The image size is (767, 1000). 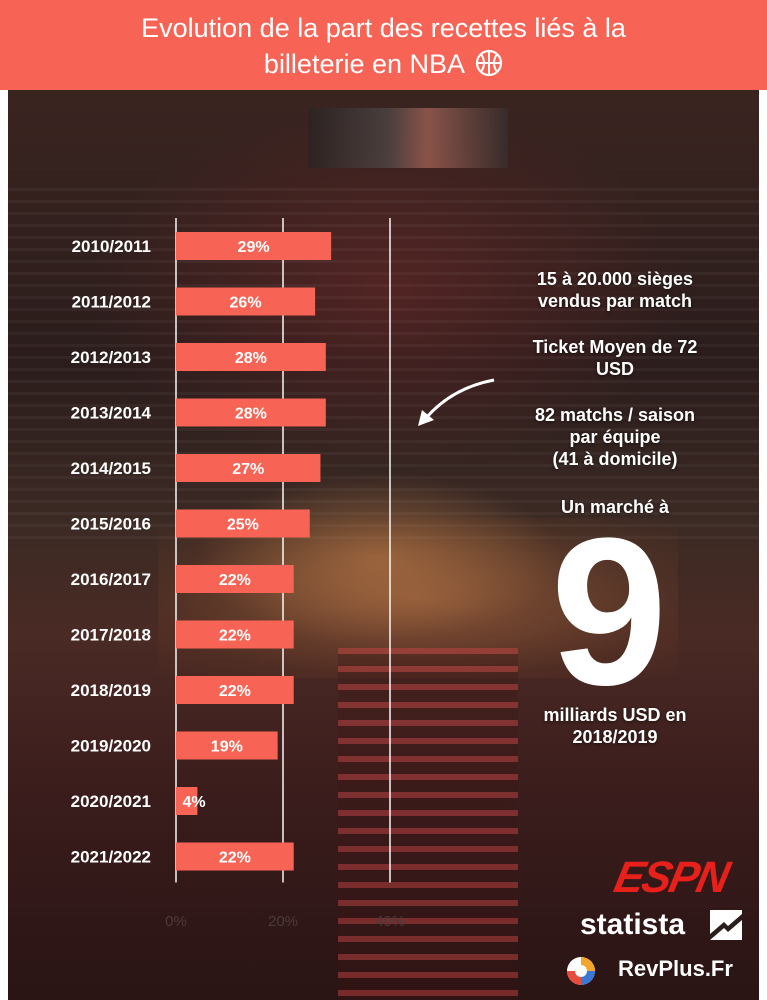 What do you see at coordinates (111, 524) in the screenshot?
I see `category-label: 2015/2016` at bounding box center [111, 524].